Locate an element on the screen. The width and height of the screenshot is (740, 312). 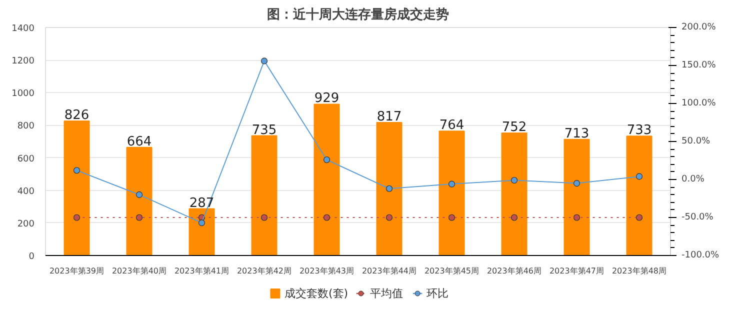
x-tick-label: 2023年第42周 is located at coordinates (264, 271).